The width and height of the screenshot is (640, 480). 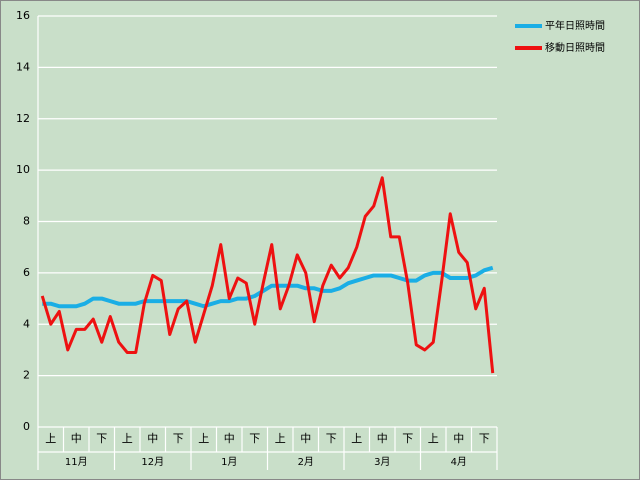 I want to click on legend-label: 平年日照時間, so click(x=575, y=25).